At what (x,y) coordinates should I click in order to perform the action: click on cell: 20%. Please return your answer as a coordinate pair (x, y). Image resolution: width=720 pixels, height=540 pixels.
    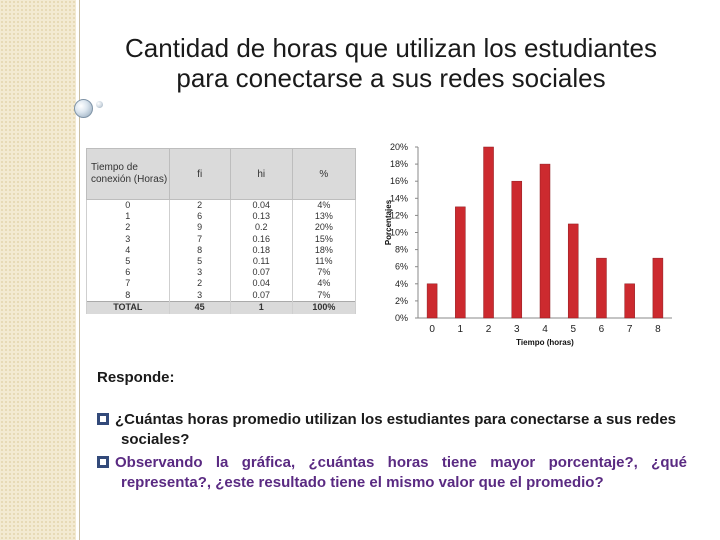
    Looking at the image, I should click on (324, 228).